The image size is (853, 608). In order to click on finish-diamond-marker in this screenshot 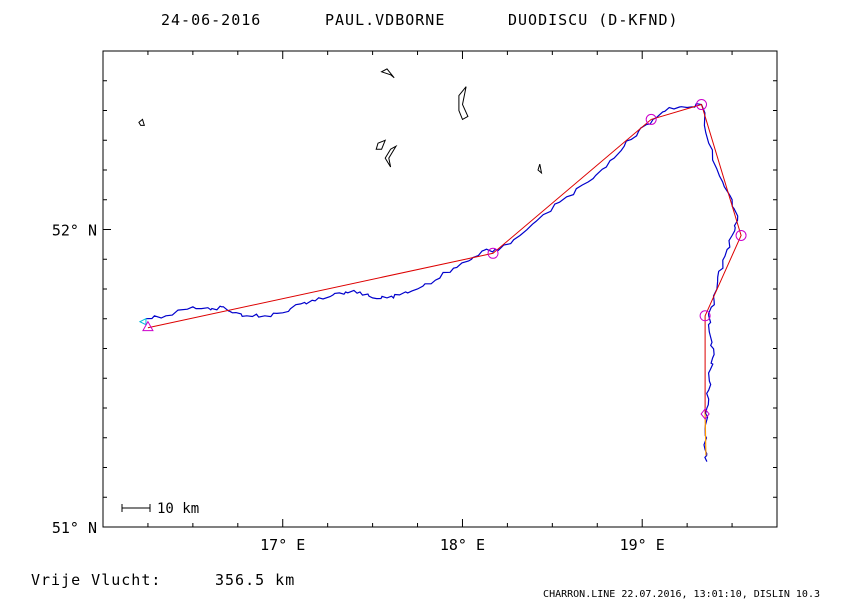, I will do `click(705, 414)`.